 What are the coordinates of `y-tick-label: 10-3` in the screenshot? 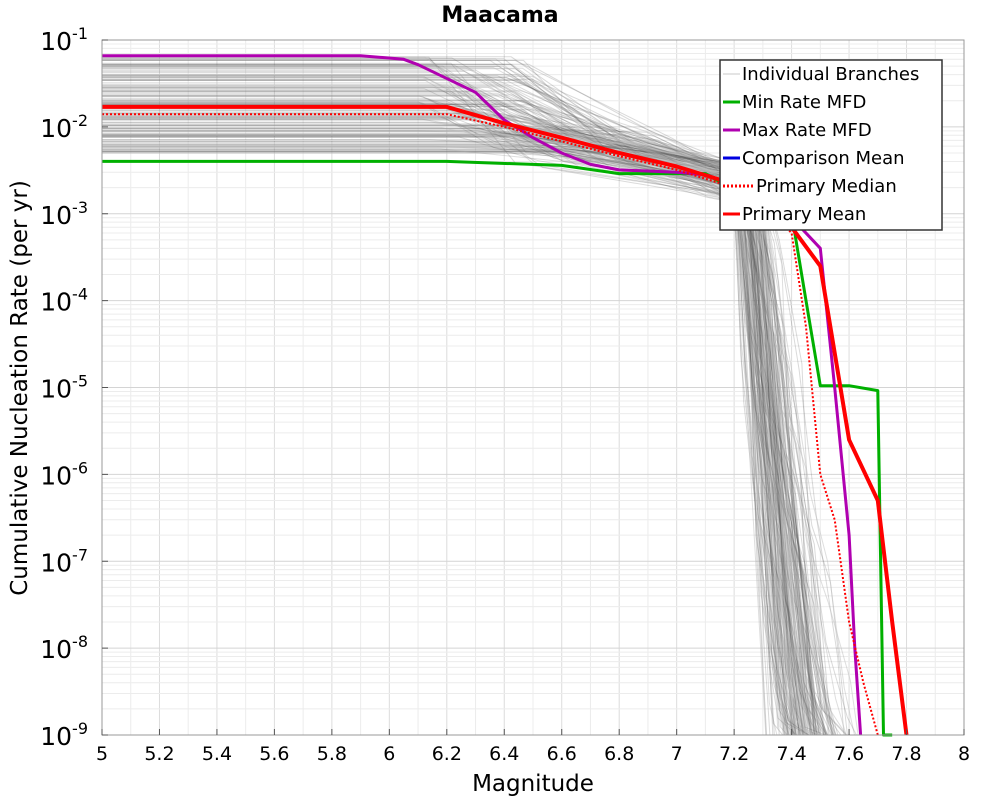 It's located at (64, 214).